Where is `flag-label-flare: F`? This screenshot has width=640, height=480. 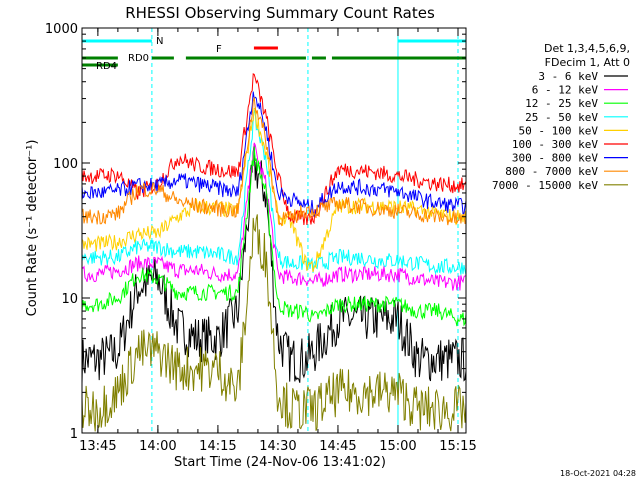 flag-label-flare: F is located at coordinates (219, 49).